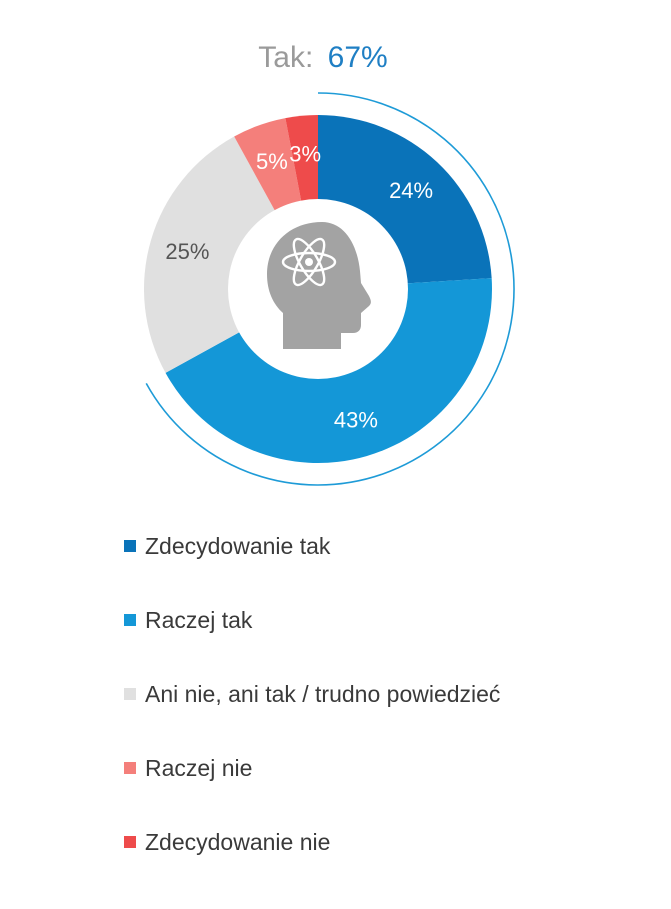 The width and height of the screenshot is (671, 909). I want to click on legend-label: Zdecydowanie nie, so click(238, 841).